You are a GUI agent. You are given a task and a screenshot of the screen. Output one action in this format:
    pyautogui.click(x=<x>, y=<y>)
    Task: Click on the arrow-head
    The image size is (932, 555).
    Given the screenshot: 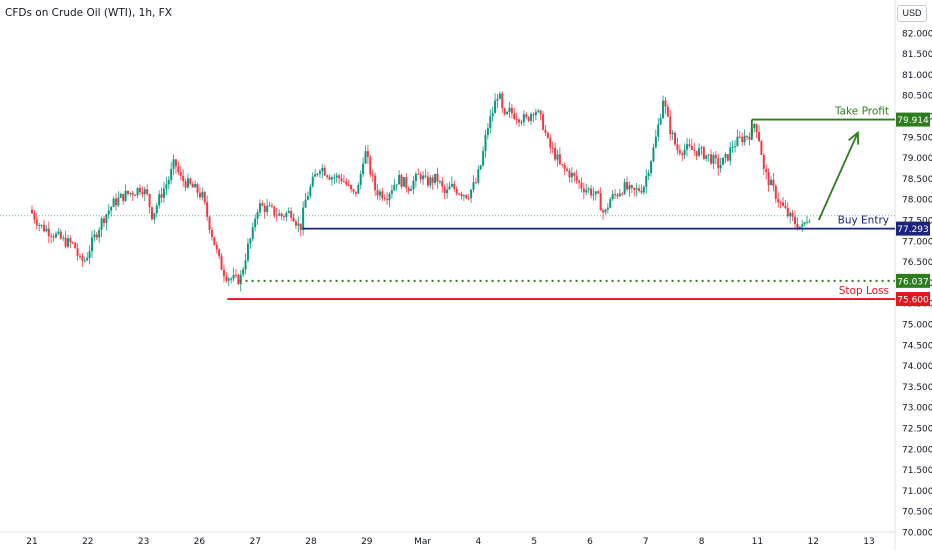 What is the action you would take?
    pyautogui.click(x=854, y=137)
    